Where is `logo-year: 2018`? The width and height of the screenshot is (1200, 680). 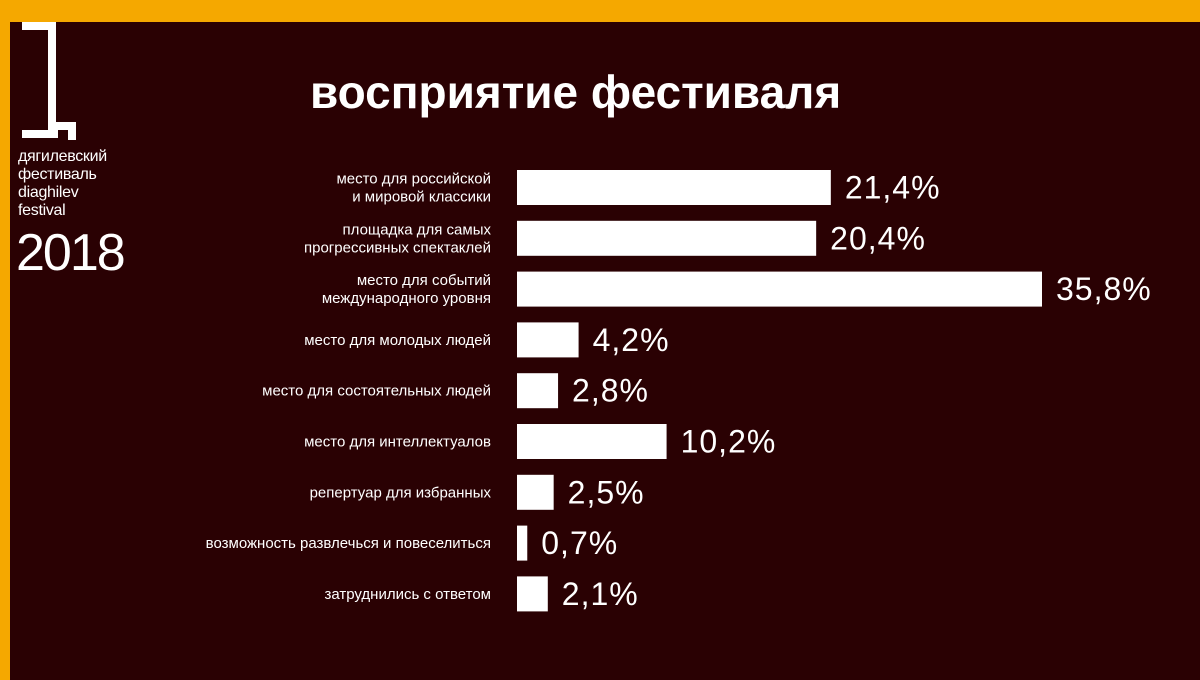 logo-year: 2018 is located at coordinates (71, 253).